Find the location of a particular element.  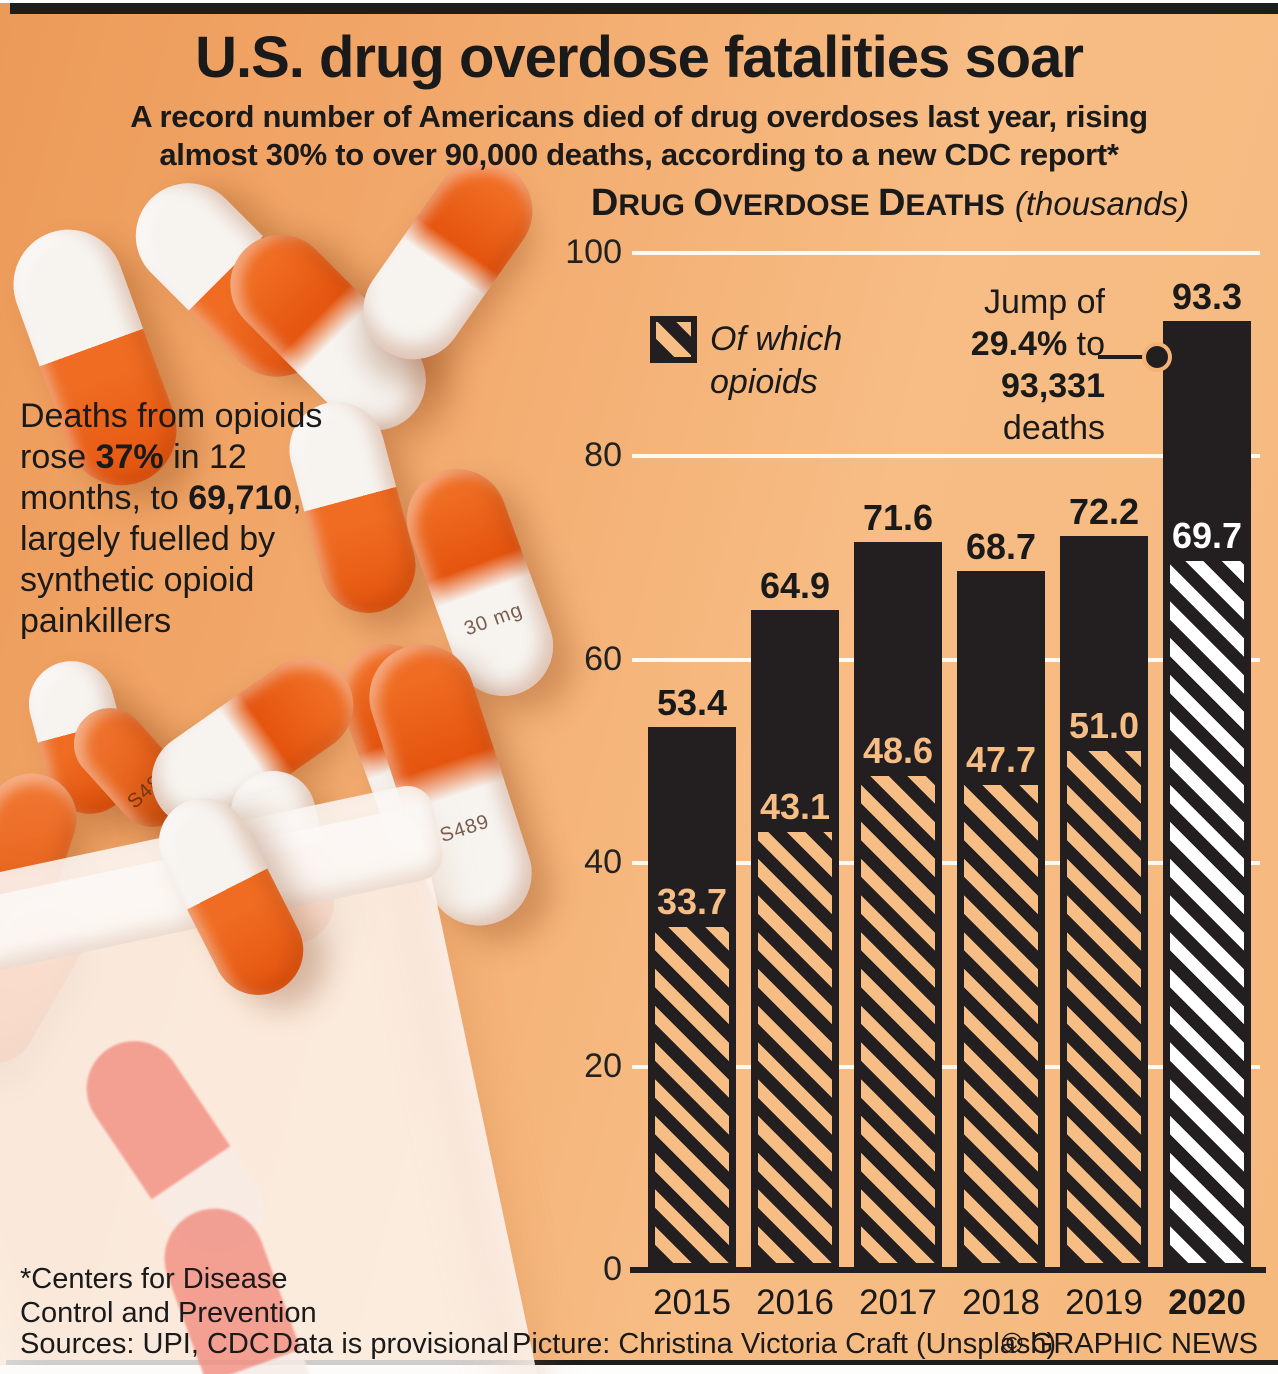

y-tick-label-0: 0 is located at coordinates (612, 1269).